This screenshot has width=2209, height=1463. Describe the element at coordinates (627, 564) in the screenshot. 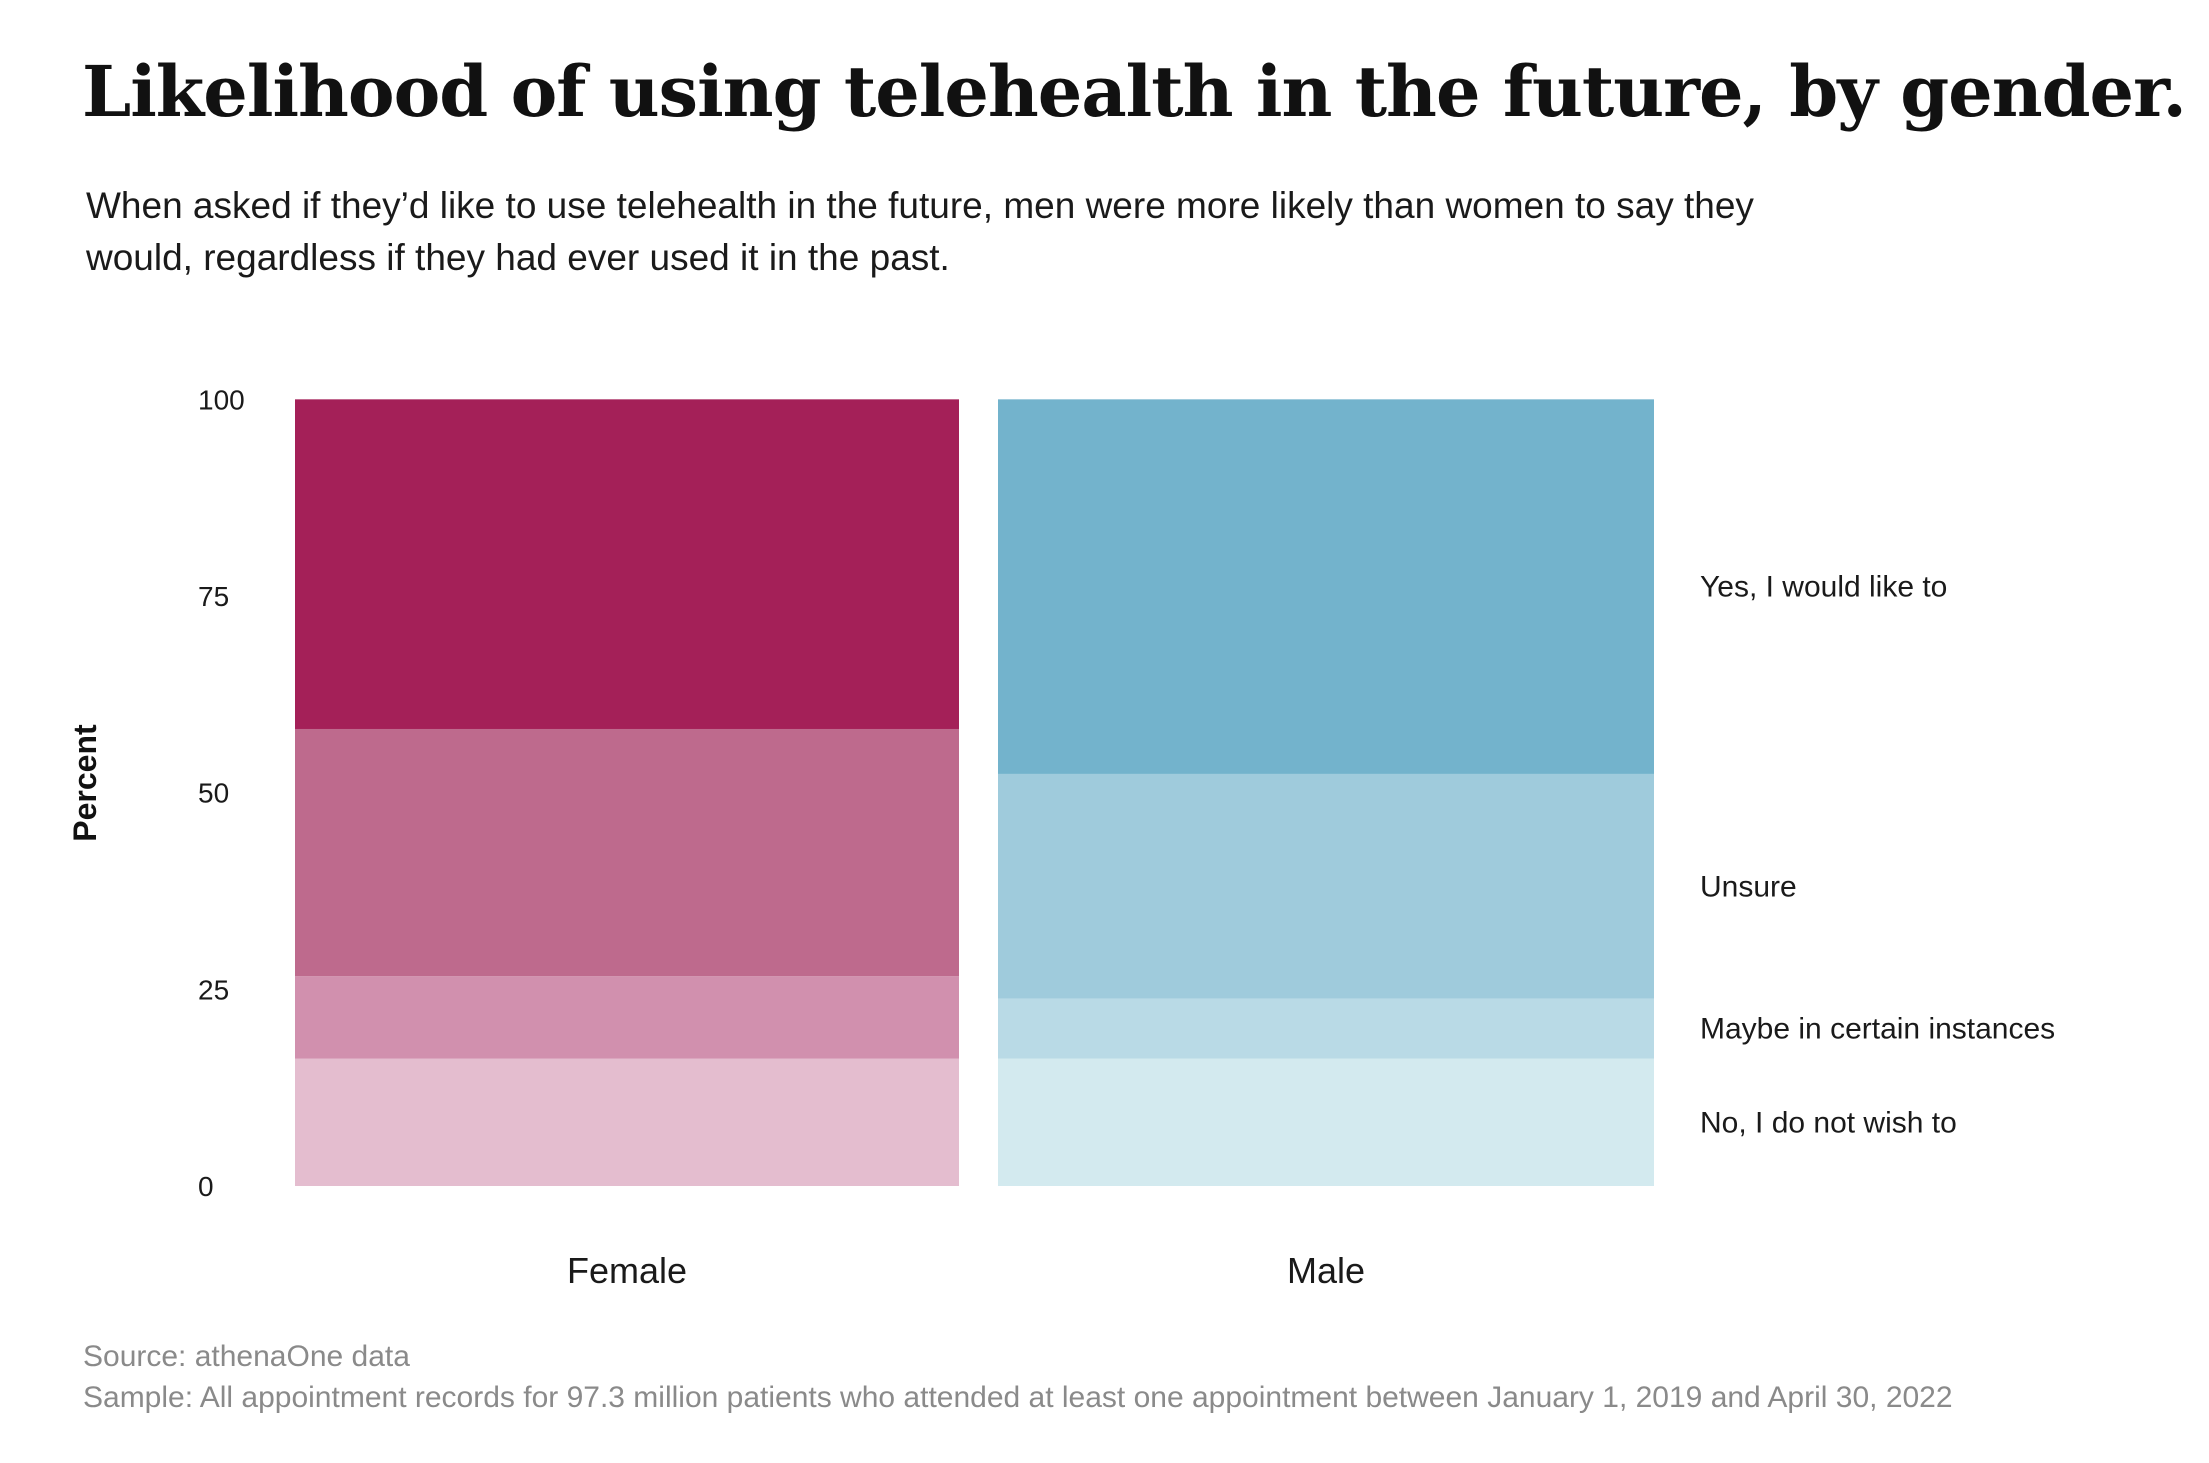

I see `bar-segment: Female — Yes, I would like to: 44` at that location.